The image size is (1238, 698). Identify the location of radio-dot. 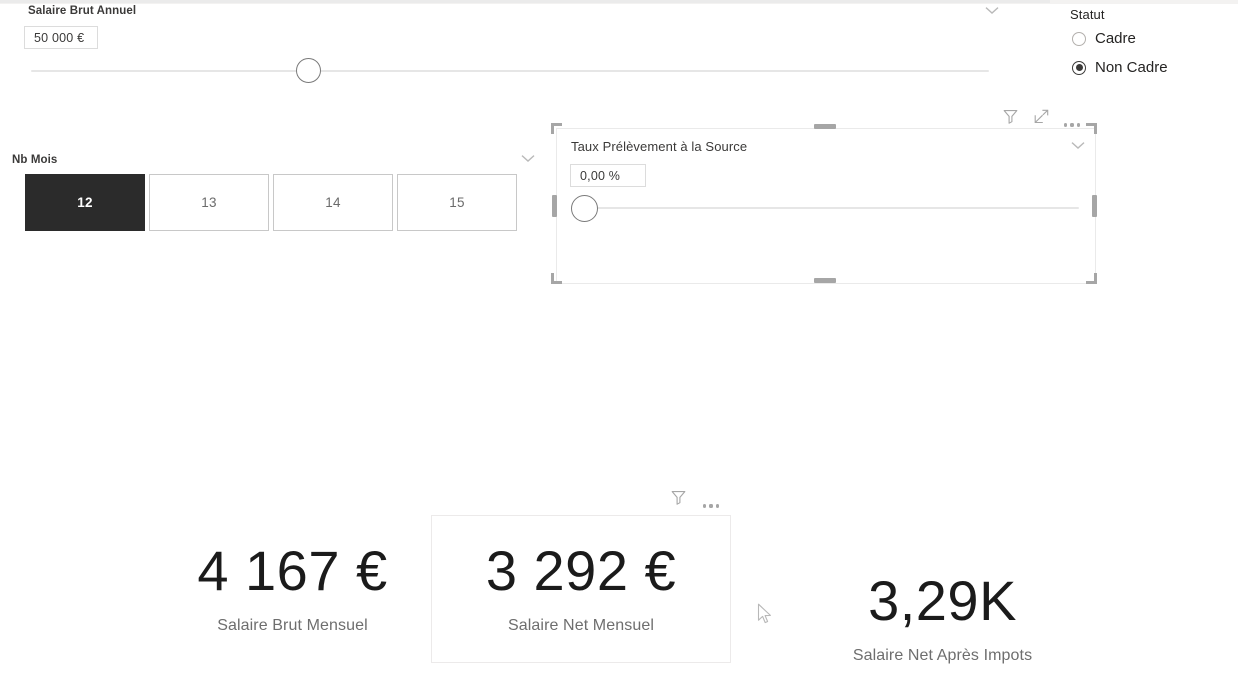
(1079, 67).